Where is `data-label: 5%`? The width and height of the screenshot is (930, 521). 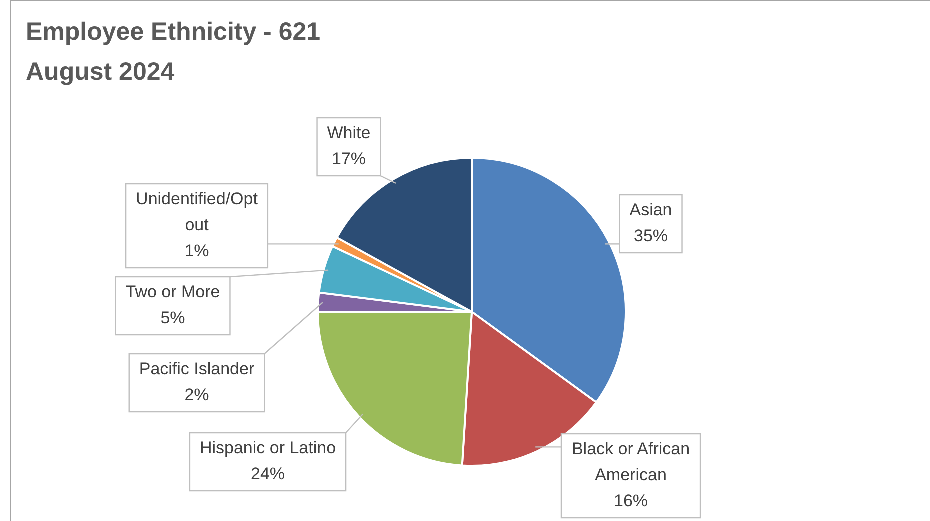
data-label: 5% is located at coordinates (173, 318).